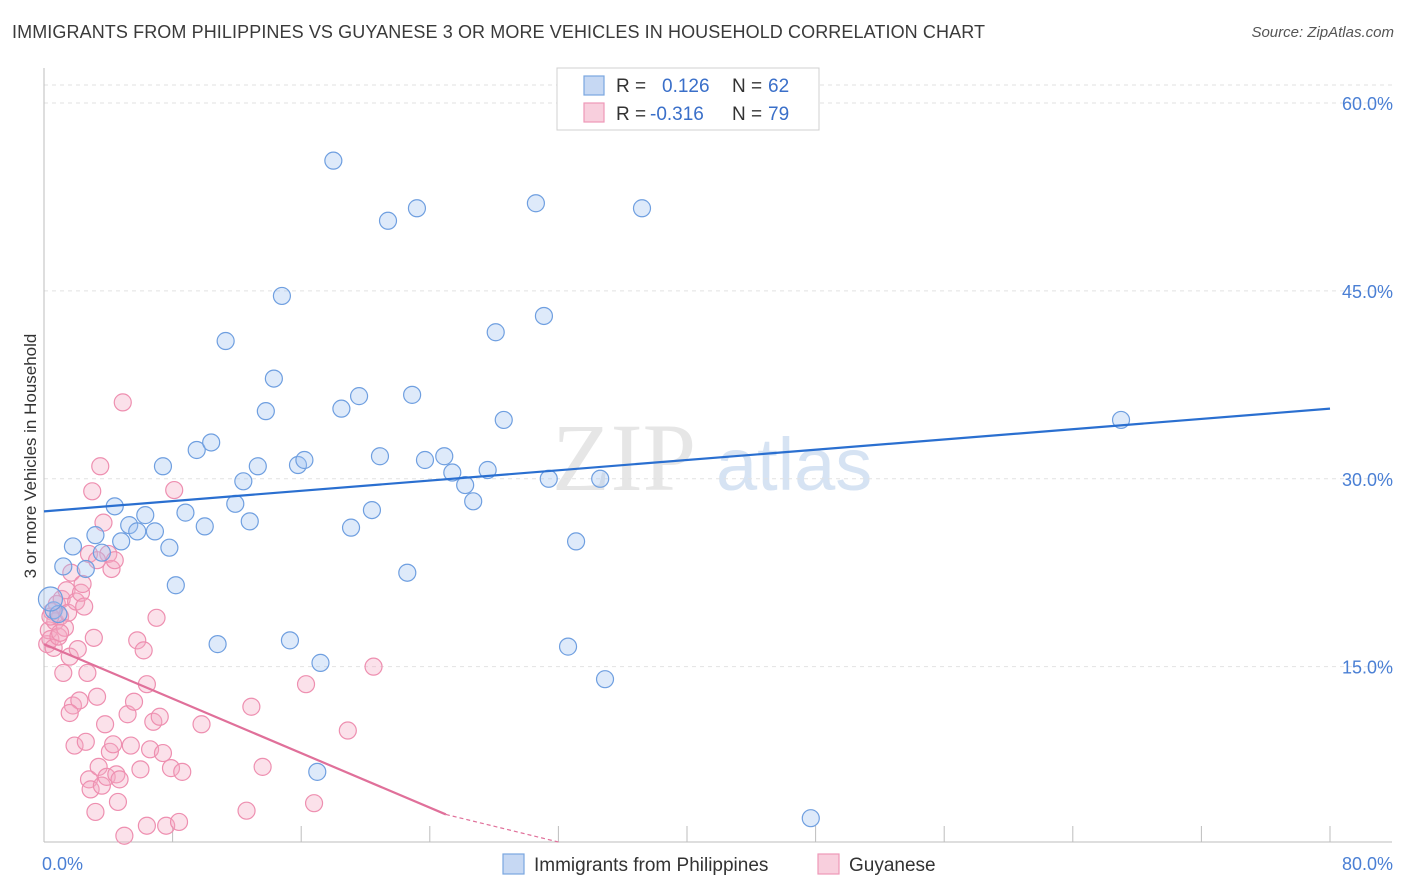 Image resolution: width=1406 pixels, height=892 pixels. Describe the element at coordinates (1367, 292) in the screenshot. I see `y-tick-label: 45.0%` at that location.